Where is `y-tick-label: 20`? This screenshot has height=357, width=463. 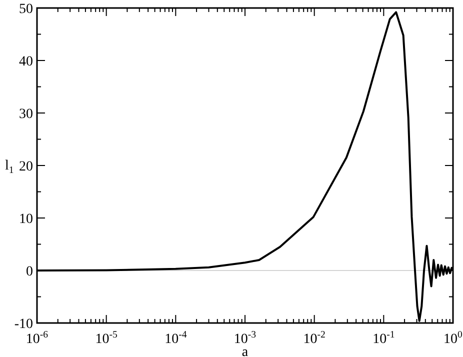 y-tick-label: 20 is located at coordinates (26, 167).